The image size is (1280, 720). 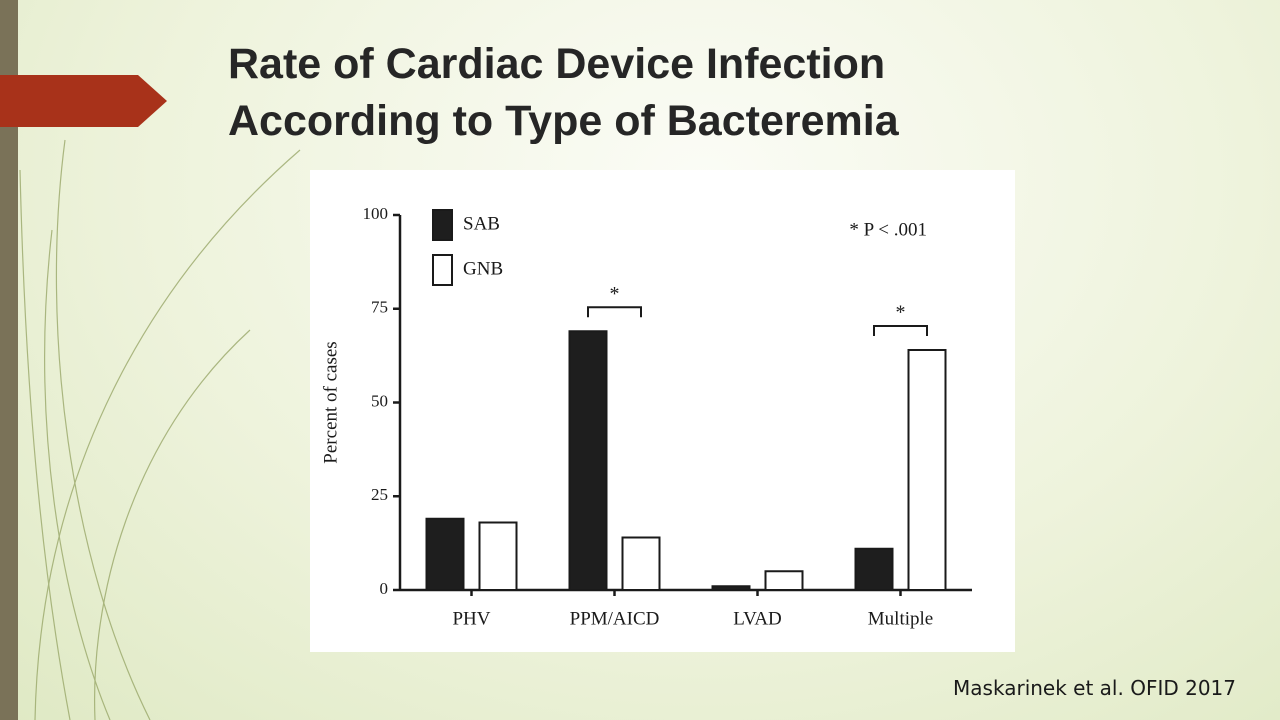 I want to click on y-tick-label: 0, so click(x=384, y=588).